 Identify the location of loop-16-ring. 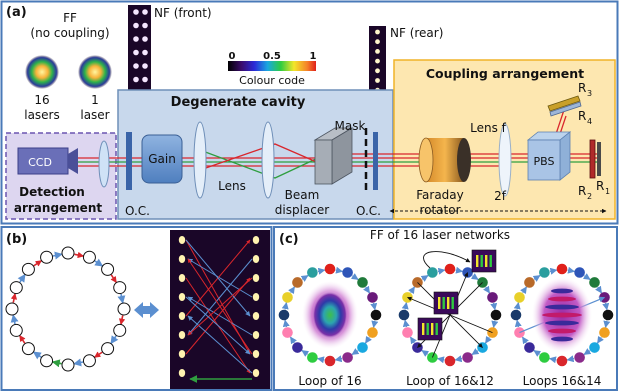
(330, 315).